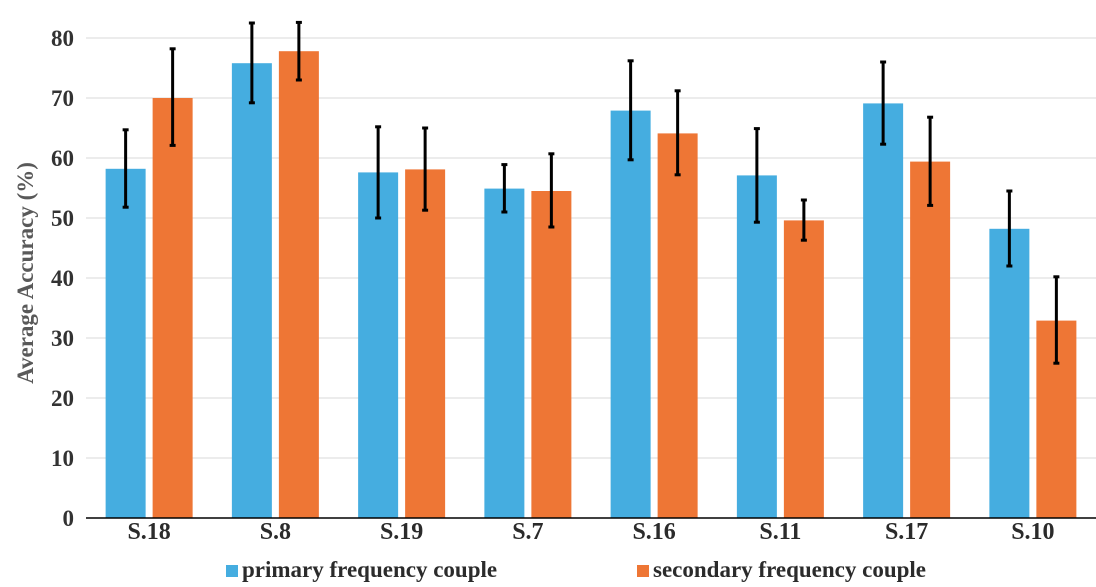 Image resolution: width=1096 pixels, height=587 pixels. What do you see at coordinates (125, 343) in the screenshot?
I see `bar-primary-s18` at bounding box center [125, 343].